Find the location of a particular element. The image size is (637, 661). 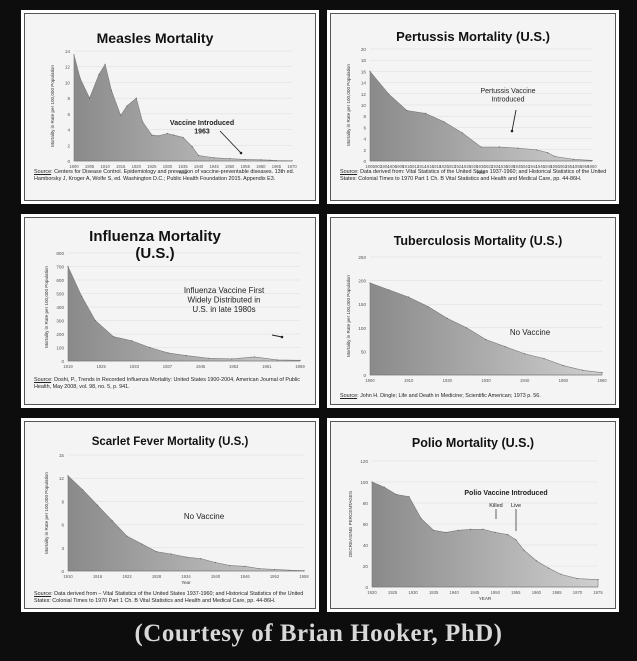

x-tick-label: 1915 is located at coordinates (121, 166).